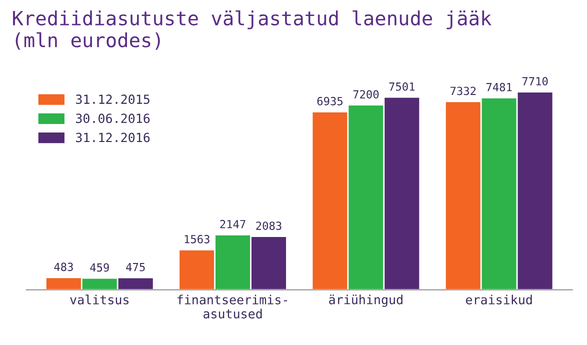 This screenshot has width=587, height=345. I want to click on x-tick-label: äriühingud, so click(365, 300).